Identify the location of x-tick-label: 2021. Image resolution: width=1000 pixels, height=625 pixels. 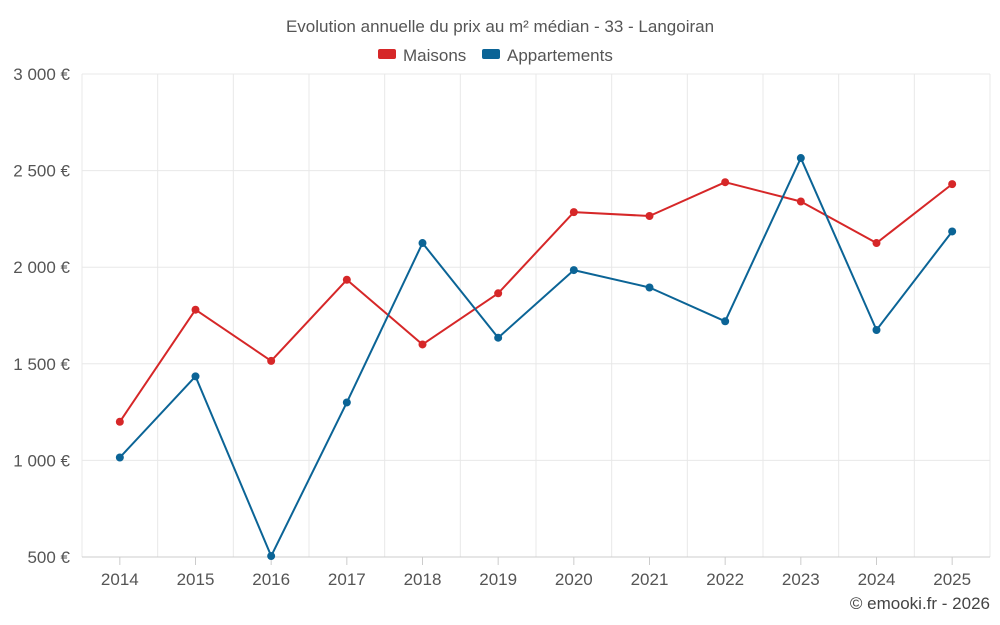
(650, 579).